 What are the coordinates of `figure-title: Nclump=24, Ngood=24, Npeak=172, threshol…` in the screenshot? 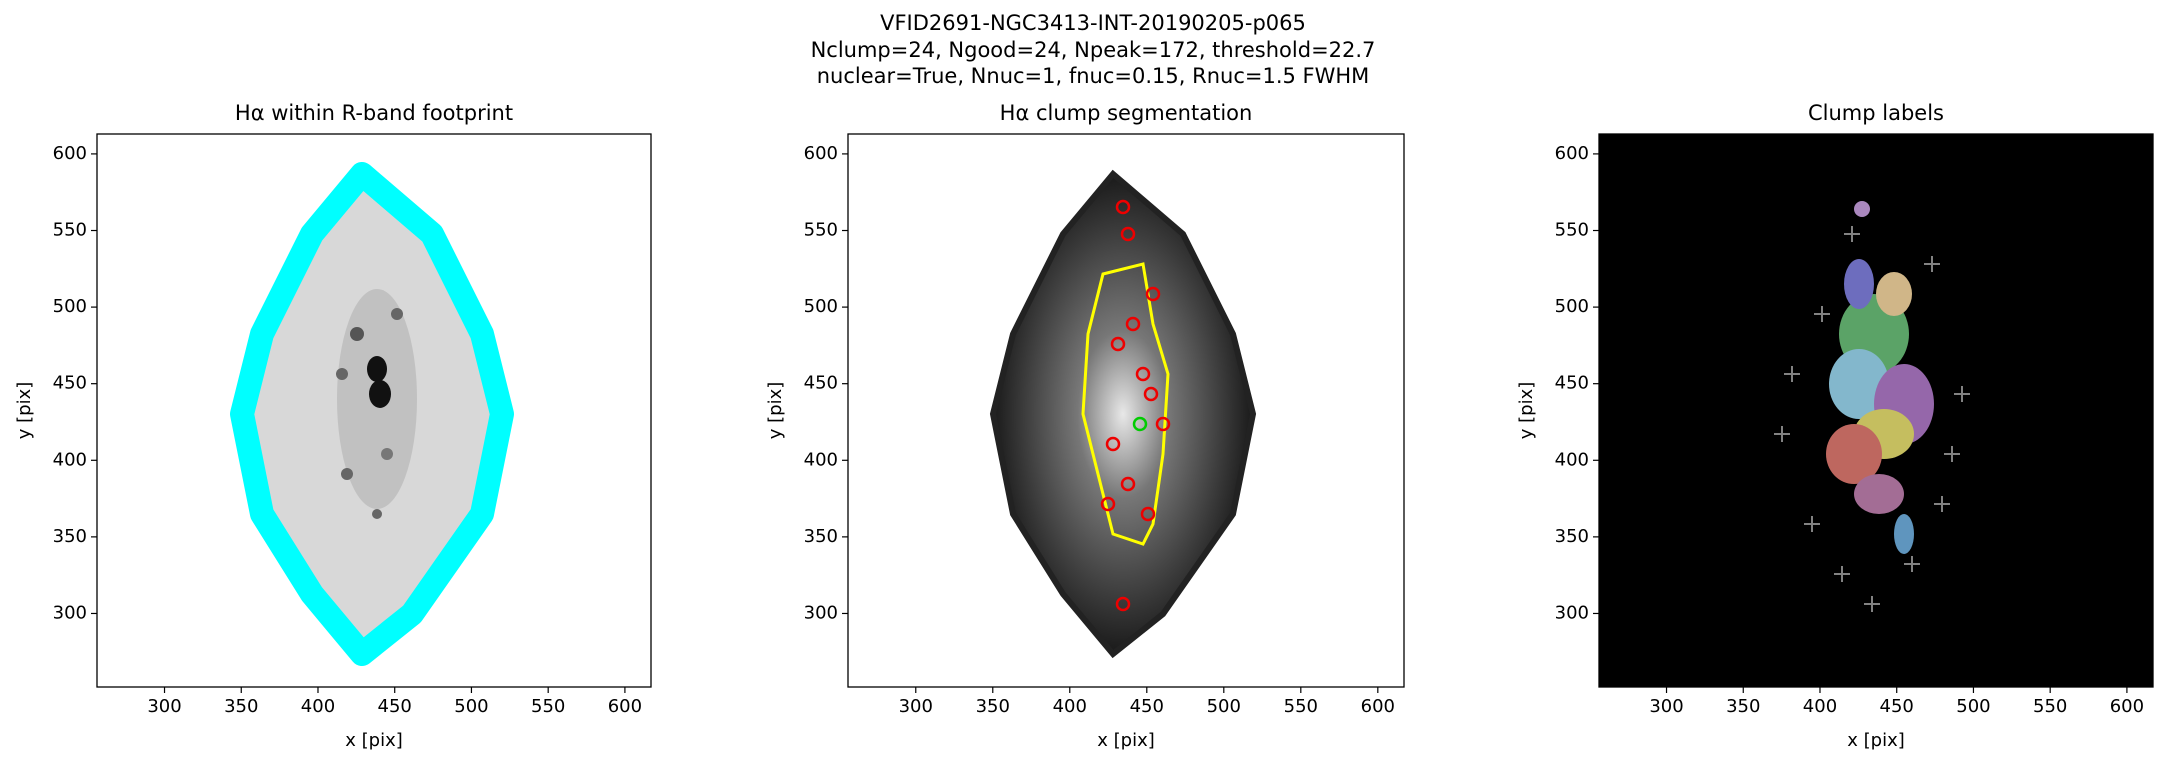 It's located at (1093, 50).